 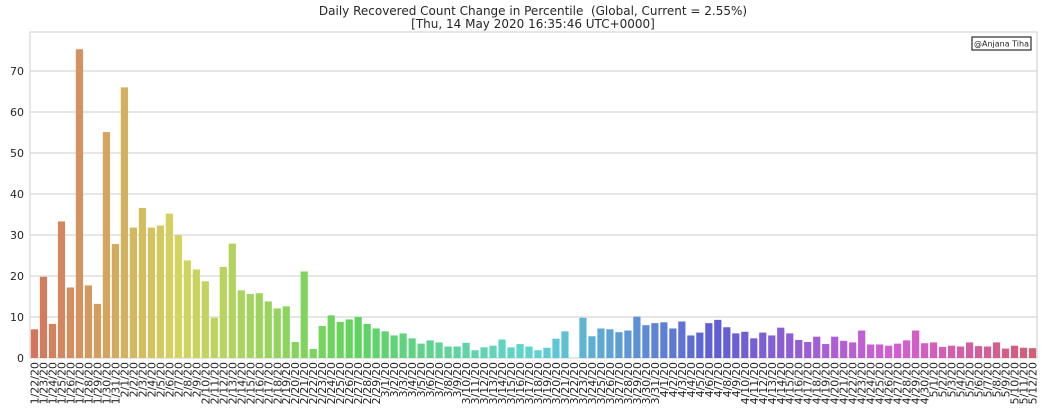 I want to click on x-tick-label: 3/23/20, so click(x=583, y=383).